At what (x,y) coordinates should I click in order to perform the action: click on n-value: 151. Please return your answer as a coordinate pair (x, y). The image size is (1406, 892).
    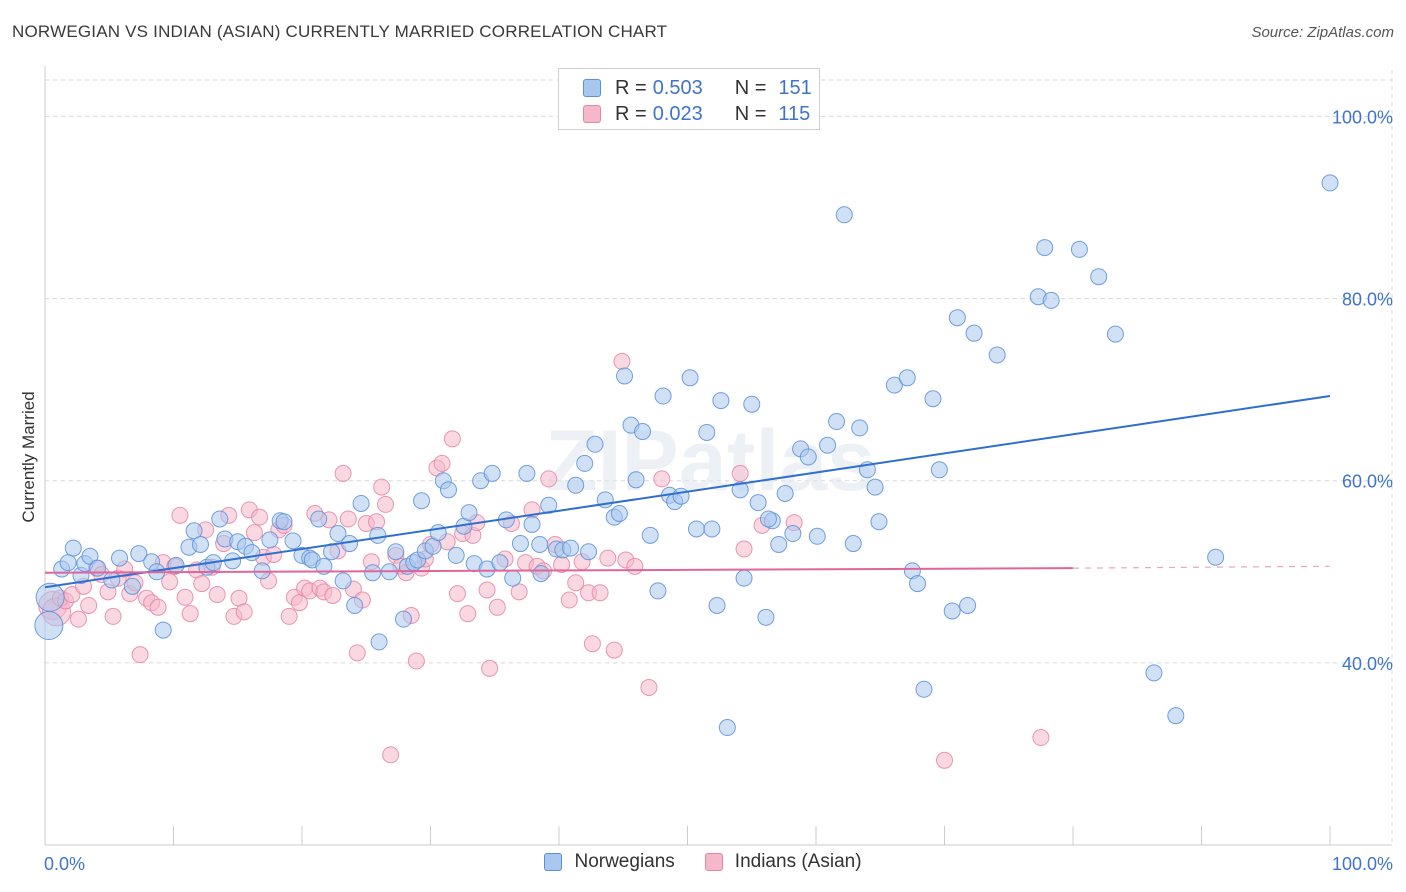
    Looking at the image, I should click on (795, 87).